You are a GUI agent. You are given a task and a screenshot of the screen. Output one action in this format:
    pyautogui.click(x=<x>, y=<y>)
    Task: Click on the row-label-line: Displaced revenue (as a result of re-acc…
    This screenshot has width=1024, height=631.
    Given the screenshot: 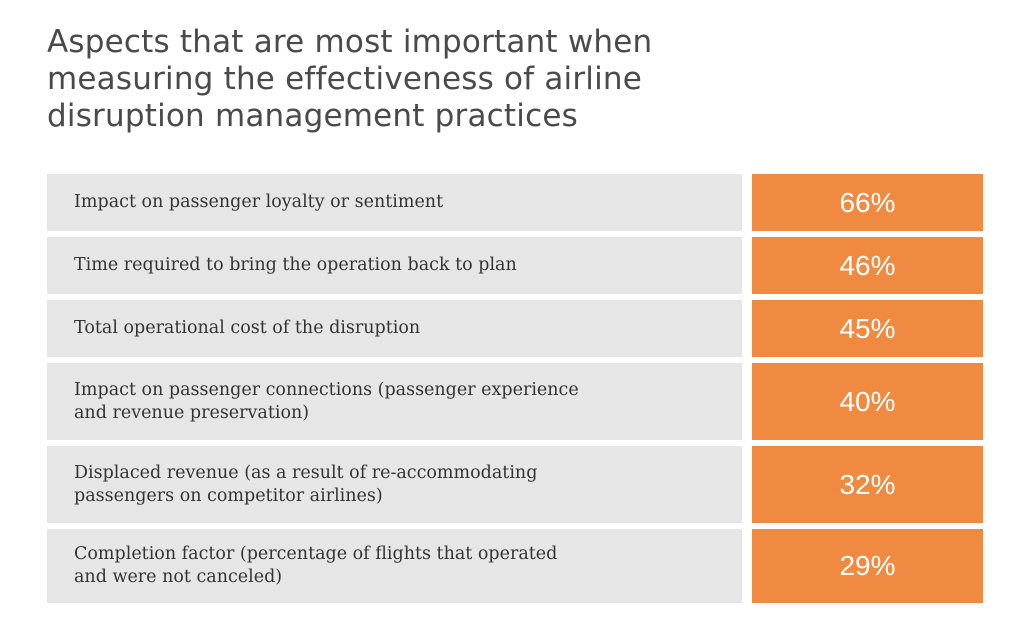 What is the action you would take?
    pyautogui.click(x=306, y=472)
    